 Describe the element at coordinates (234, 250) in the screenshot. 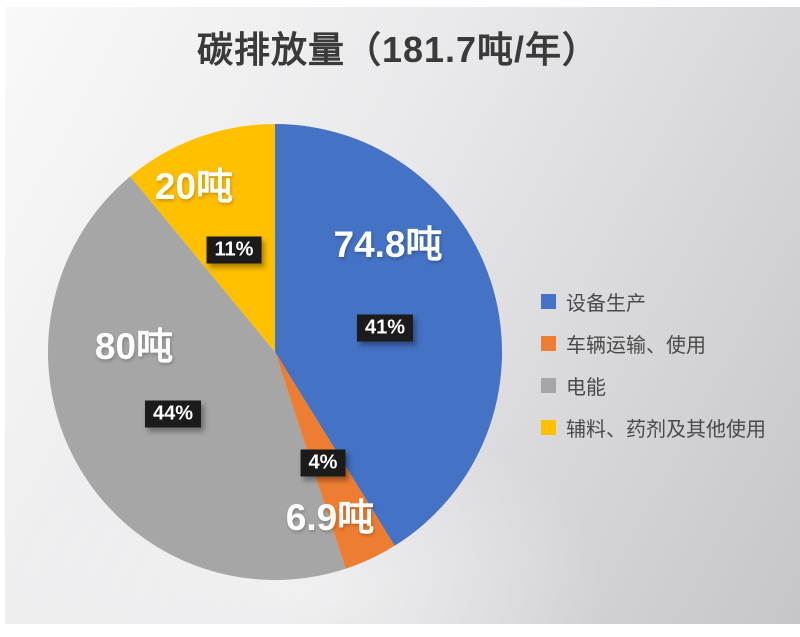

I see `percent-badge-auxiliary: 11%` at that location.